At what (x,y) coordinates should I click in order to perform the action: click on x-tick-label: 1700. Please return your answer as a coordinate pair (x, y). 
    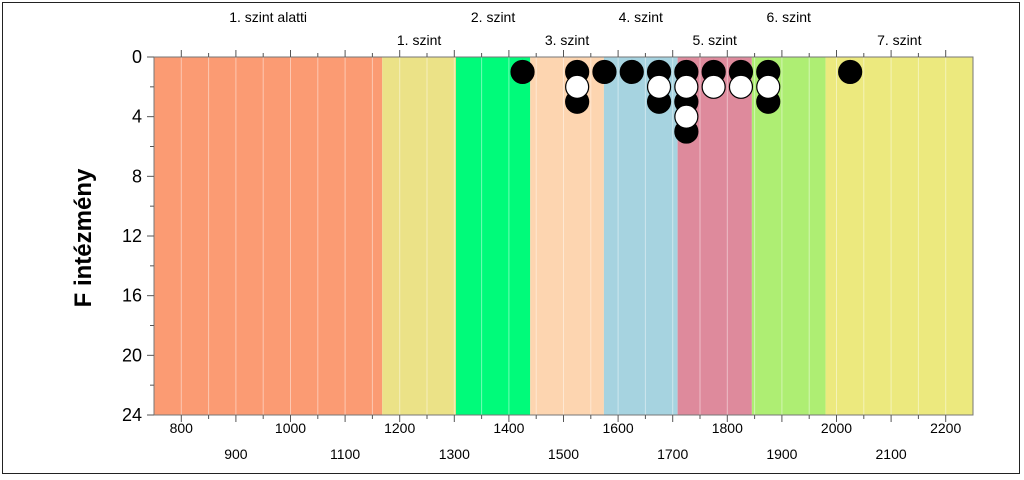
    Looking at the image, I should click on (672, 454).